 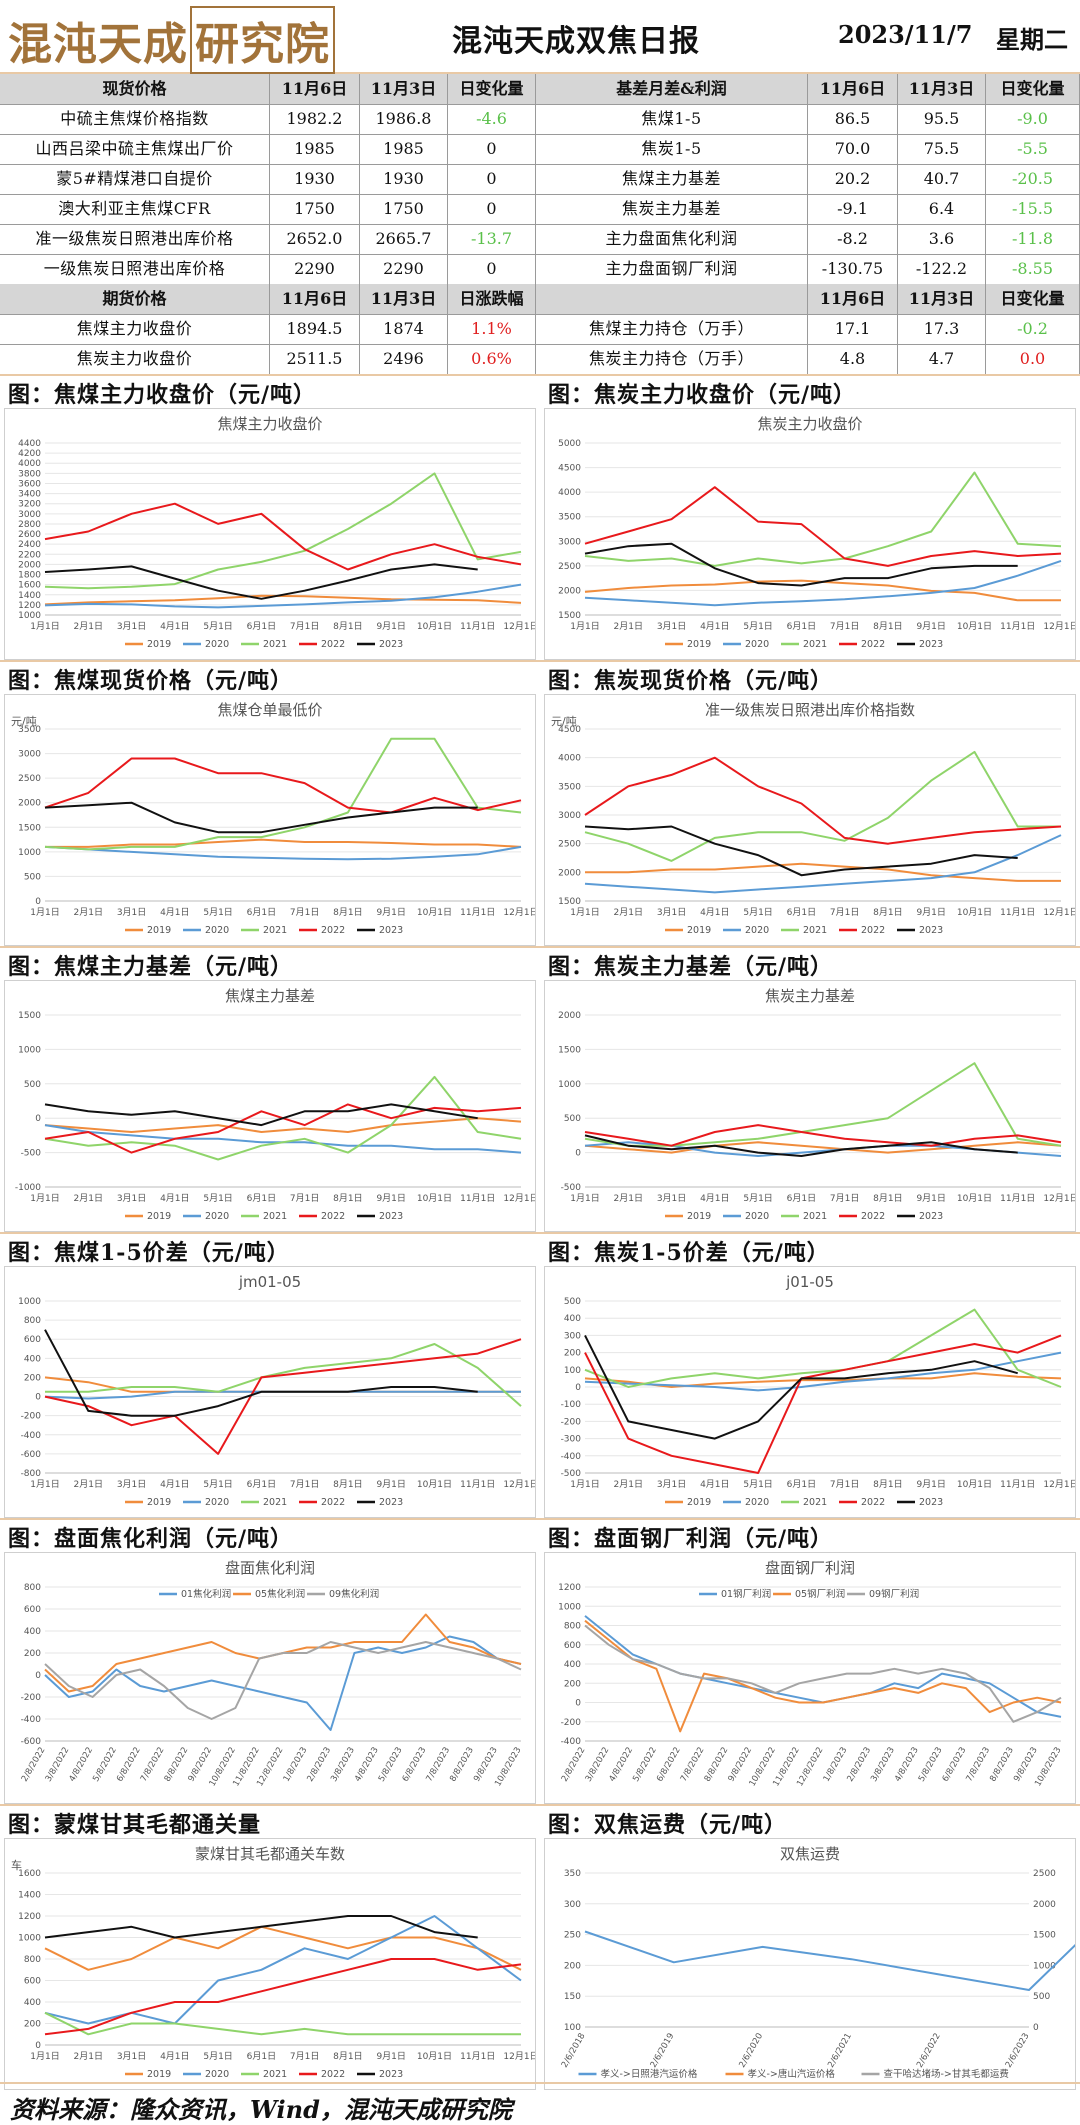 I want to click on table-row: 澳大利亚主焦煤CFR 1750 1750 0 焦炭主力基差 -9.1 6.4 -15.5, so click(x=540, y=209).